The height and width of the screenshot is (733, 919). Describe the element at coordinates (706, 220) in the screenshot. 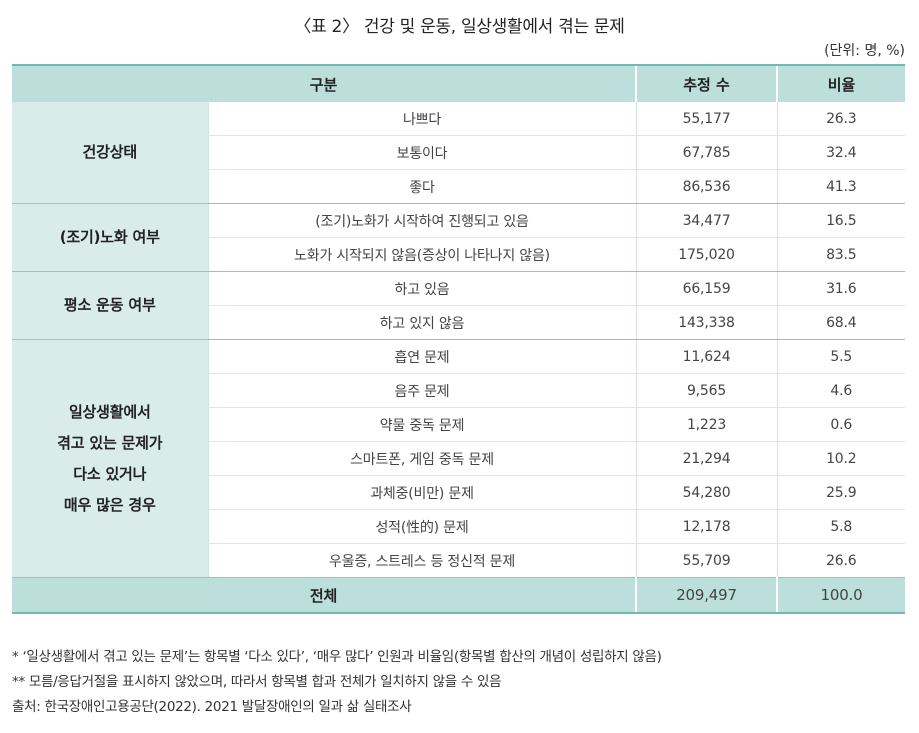

I see `row-count: 34,477` at that location.